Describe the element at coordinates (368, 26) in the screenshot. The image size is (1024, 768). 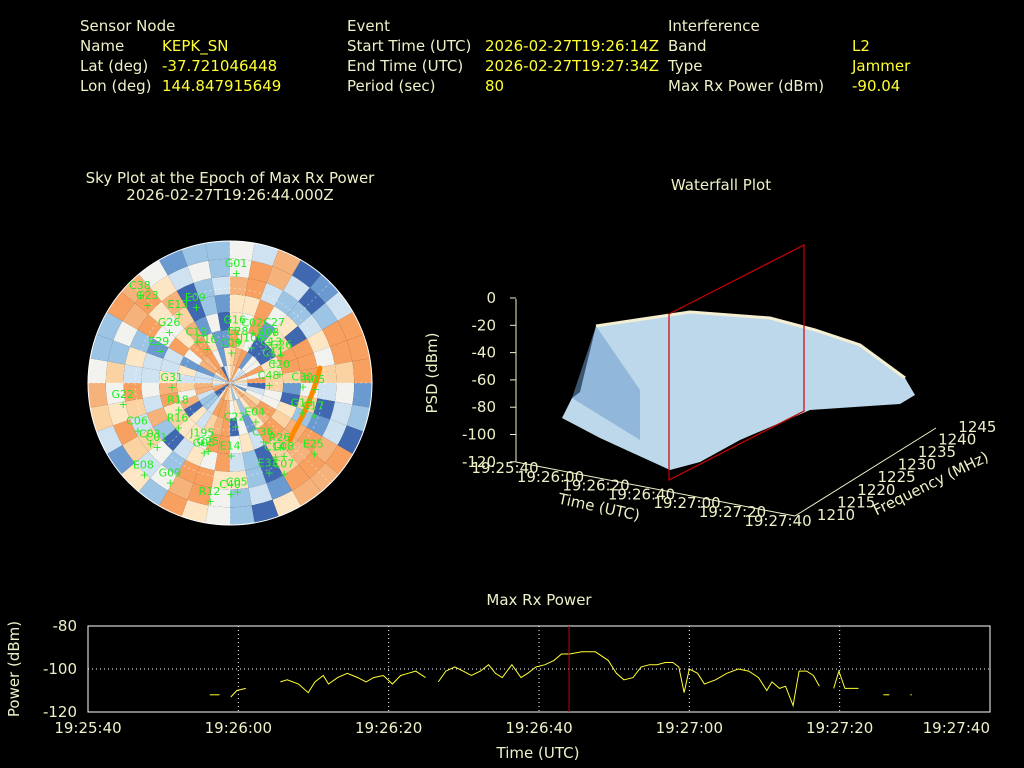
I see `event-title: Event` at that location.